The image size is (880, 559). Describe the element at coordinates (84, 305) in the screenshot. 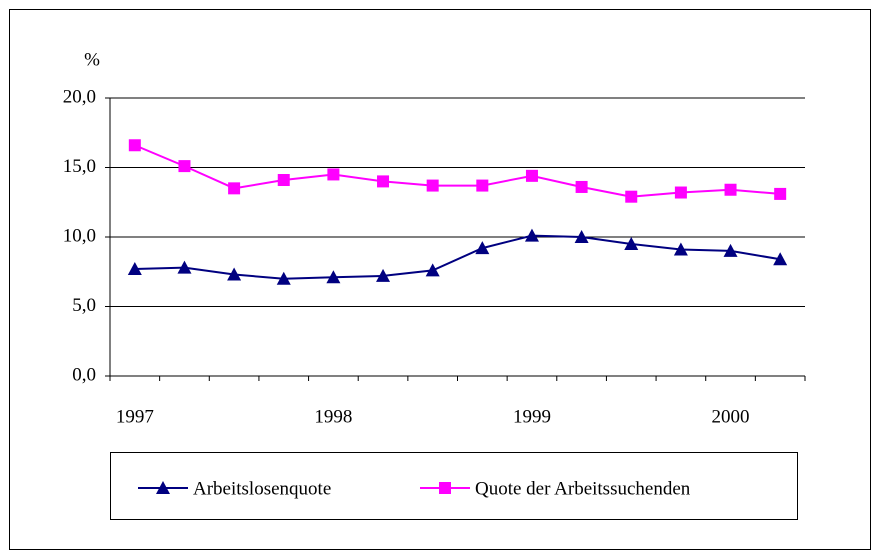

I see `y-tick-label: 5,0` at that location.